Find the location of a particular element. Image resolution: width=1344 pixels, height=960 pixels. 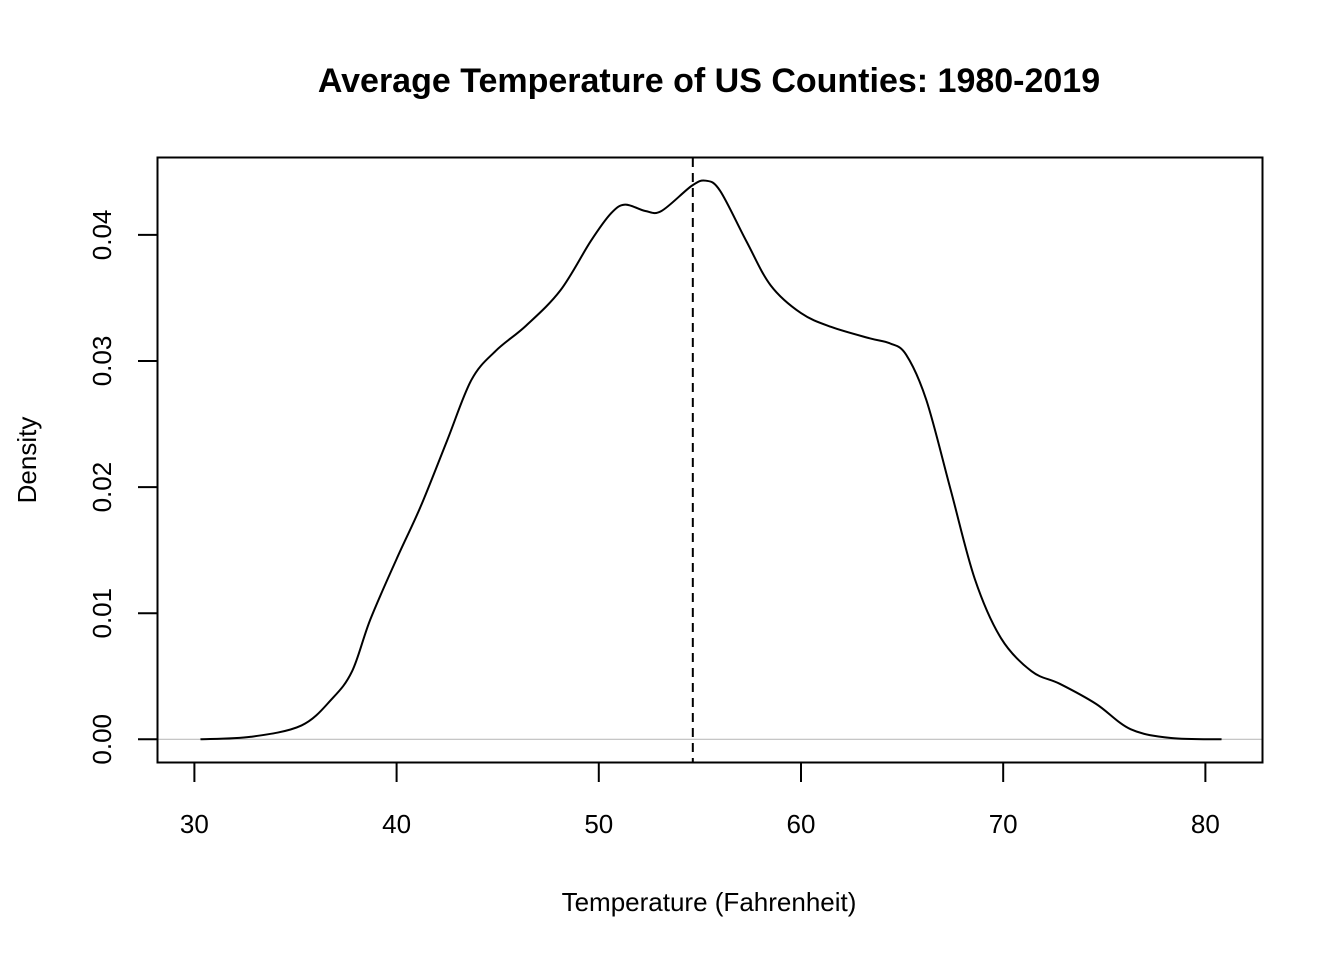

x-axis: 30 40 50 60 70 80 is located at coordinates (700, 800).